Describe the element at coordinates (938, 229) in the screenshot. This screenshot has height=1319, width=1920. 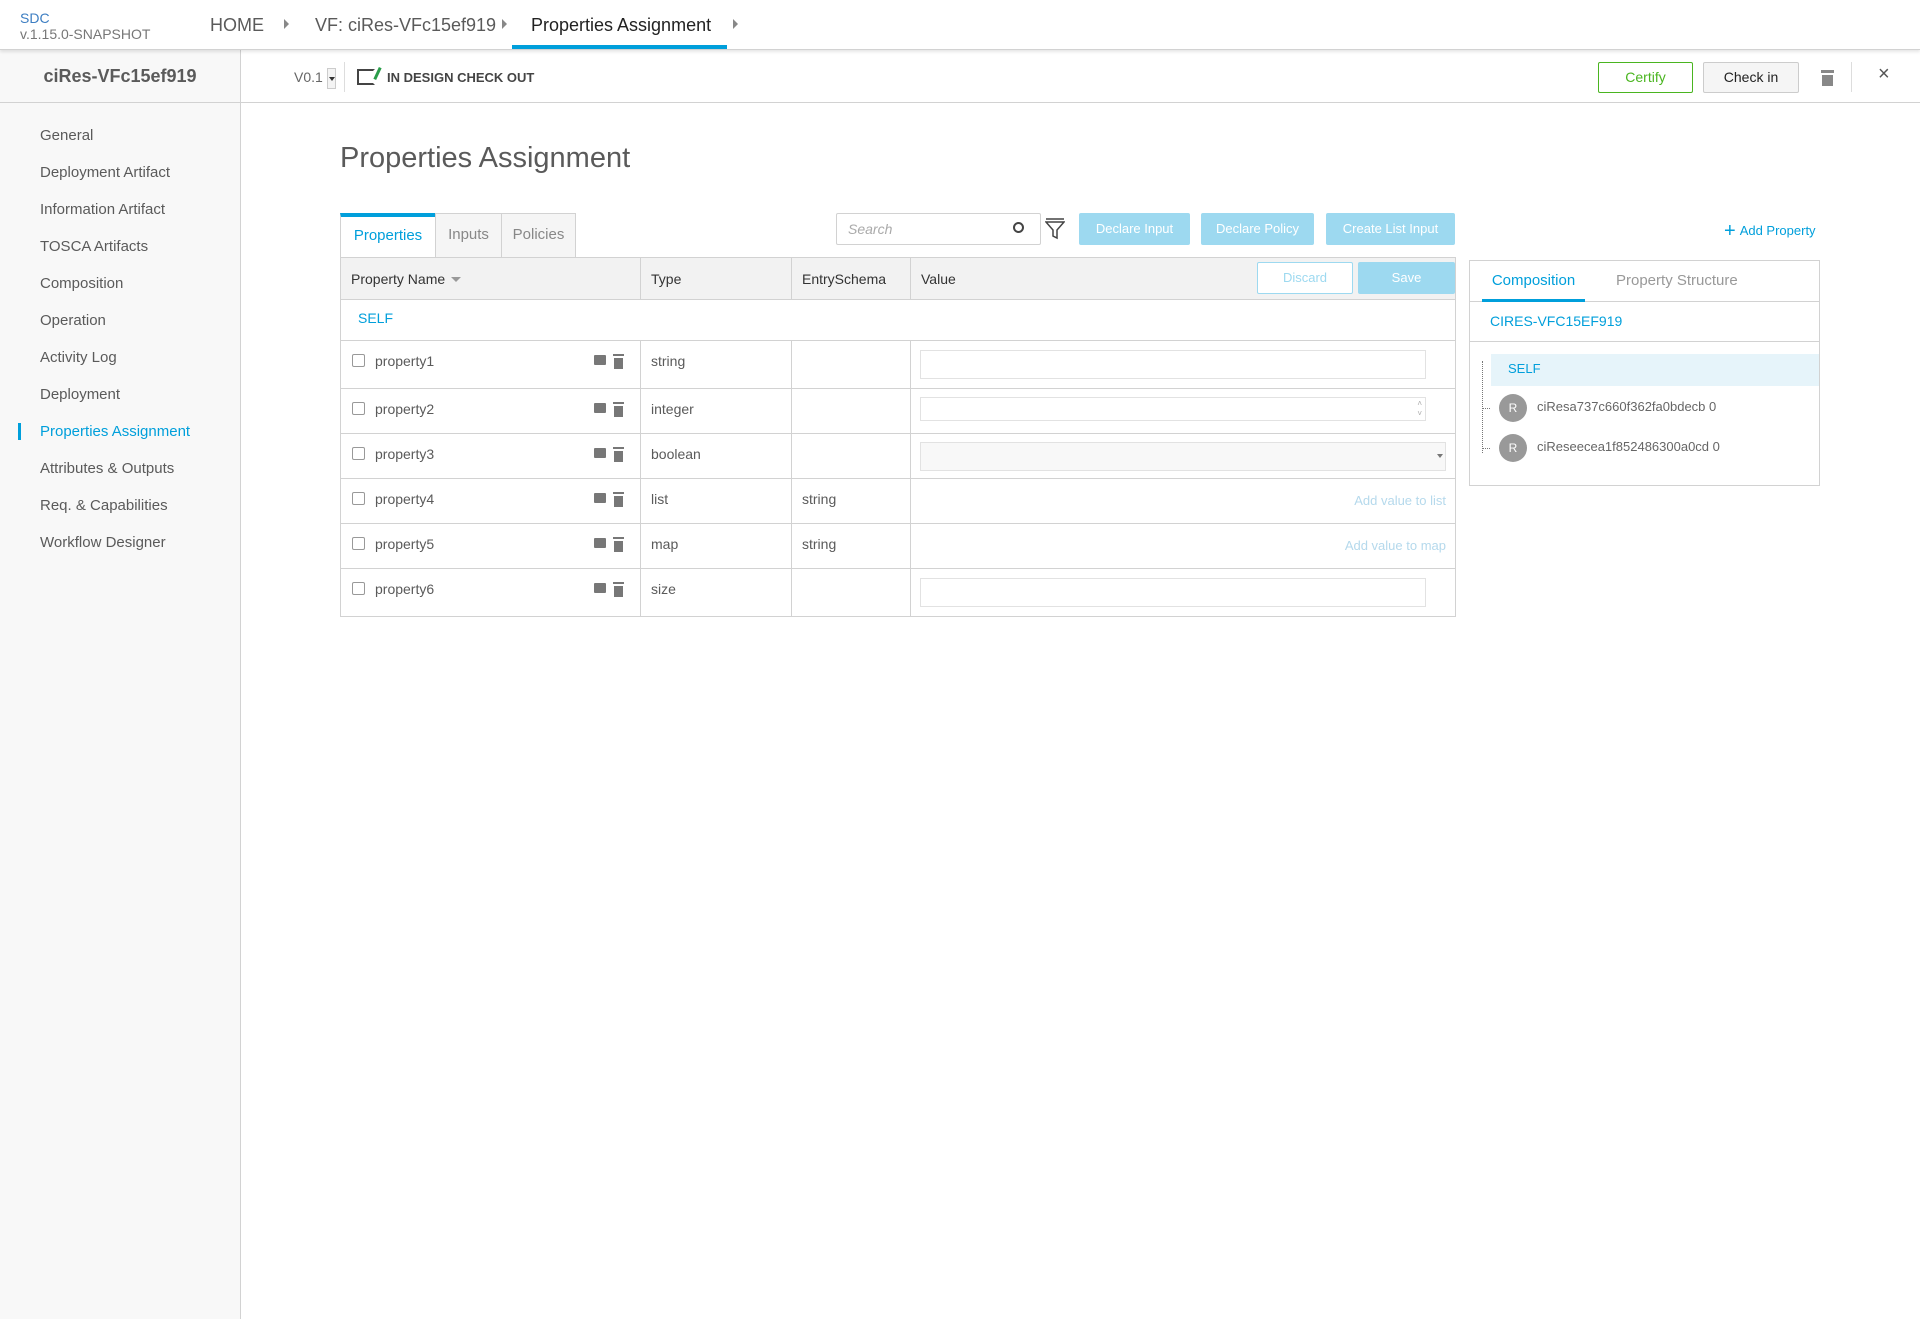
I see `search-input: Search` at that location.